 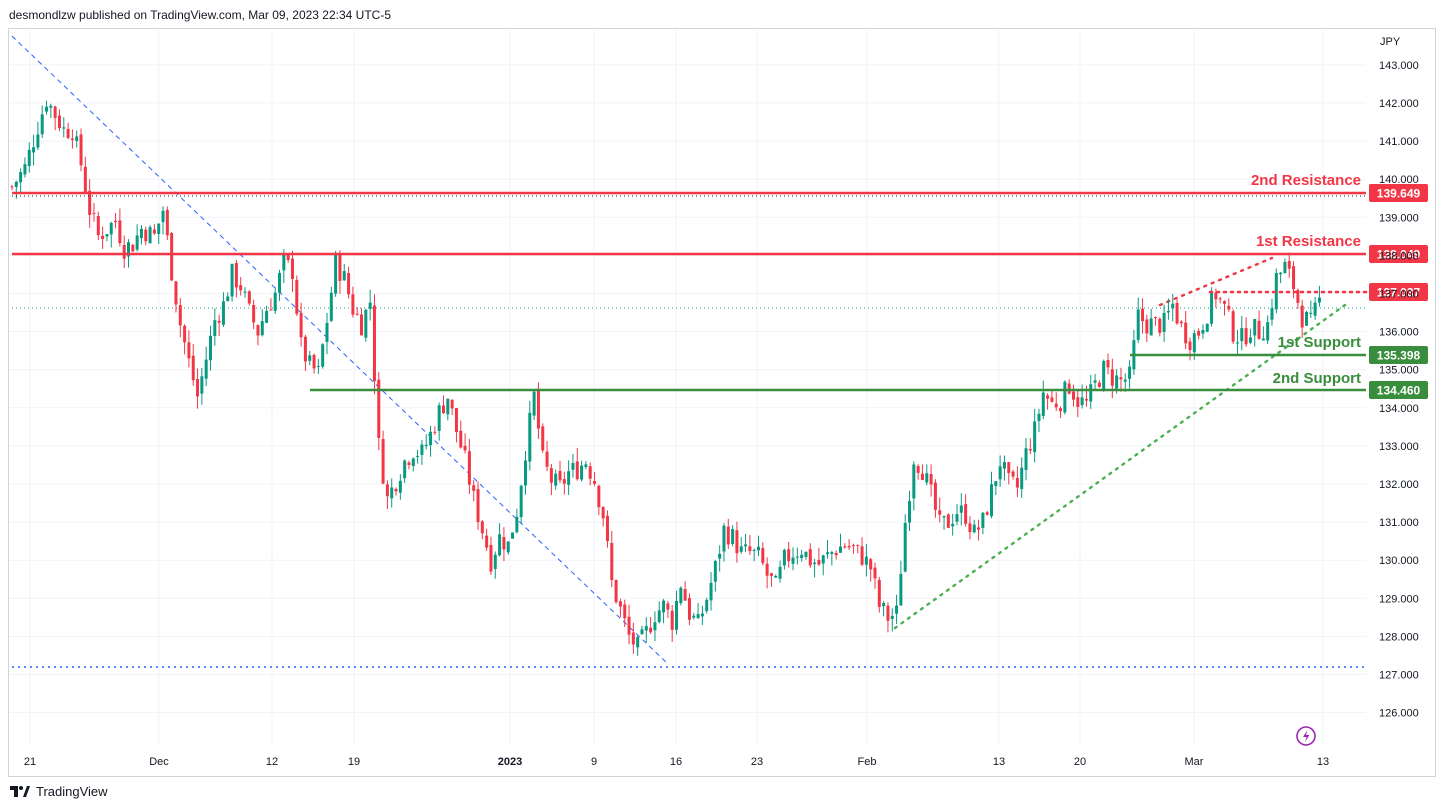 What do you see at coordinates (676, 762) in the screenshot?
I see `x-axis: 21 Dec 12 19 2023 9 16 23 Feb 13 20 Mar 13` at bounding box center [676, 762].